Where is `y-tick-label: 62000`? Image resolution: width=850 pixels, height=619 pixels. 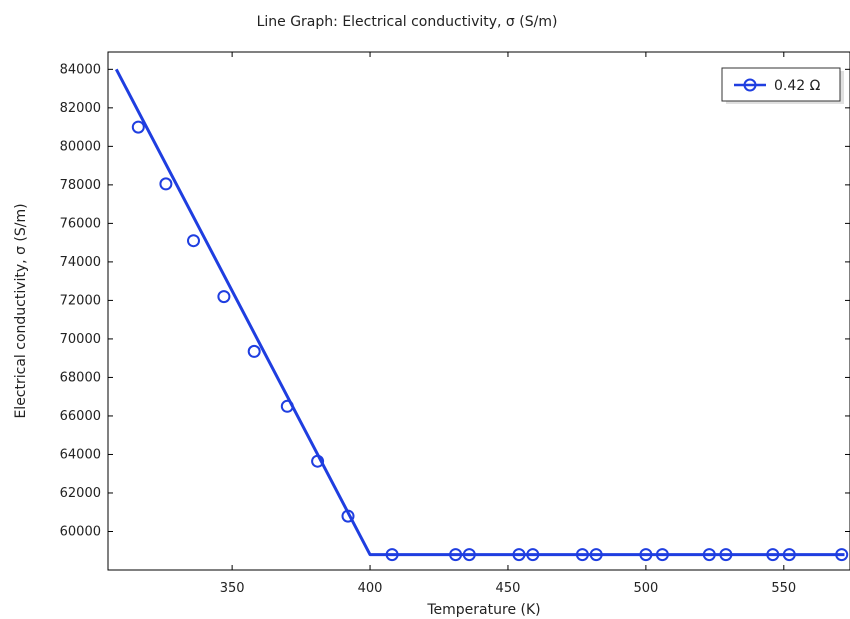 y-tick-label: 62000 is located at coordinates (80, 493).